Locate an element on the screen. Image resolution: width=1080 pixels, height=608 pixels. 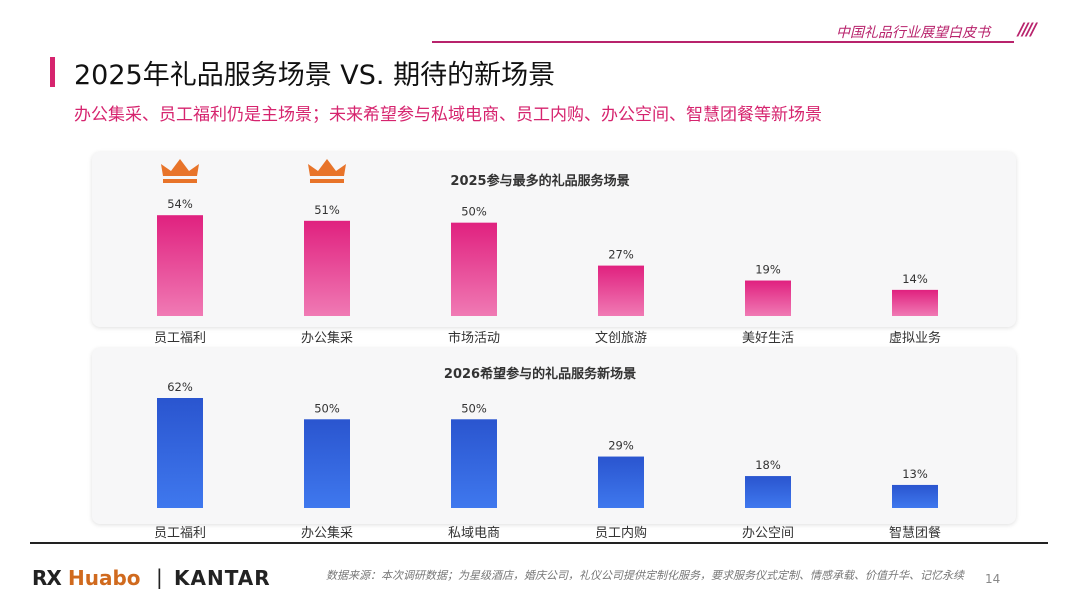
header-rule is located at coordinates (723, 42).